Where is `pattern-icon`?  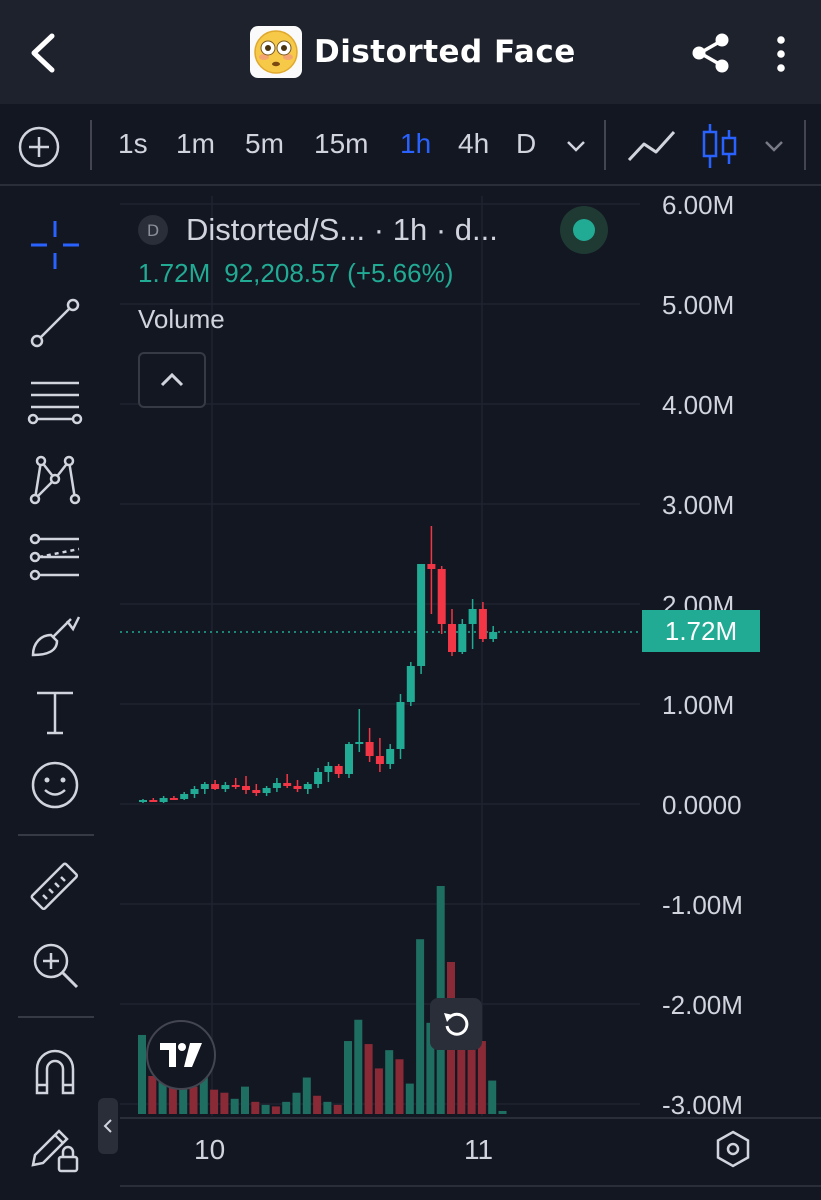
pattern-icon is located at coordinates (55, 480).